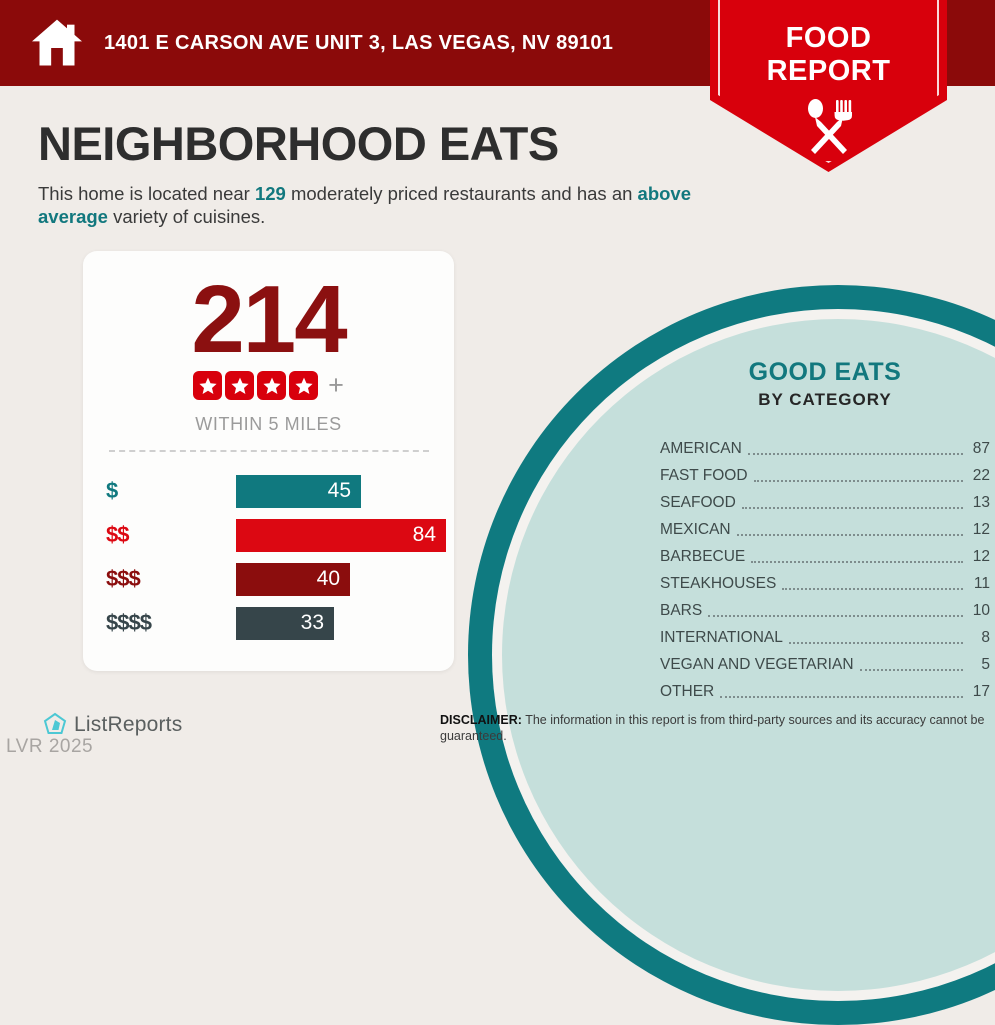 The height and width of the screenshot is (1025, 995). I want to click on bar-label: $$$, so click(123, 578).